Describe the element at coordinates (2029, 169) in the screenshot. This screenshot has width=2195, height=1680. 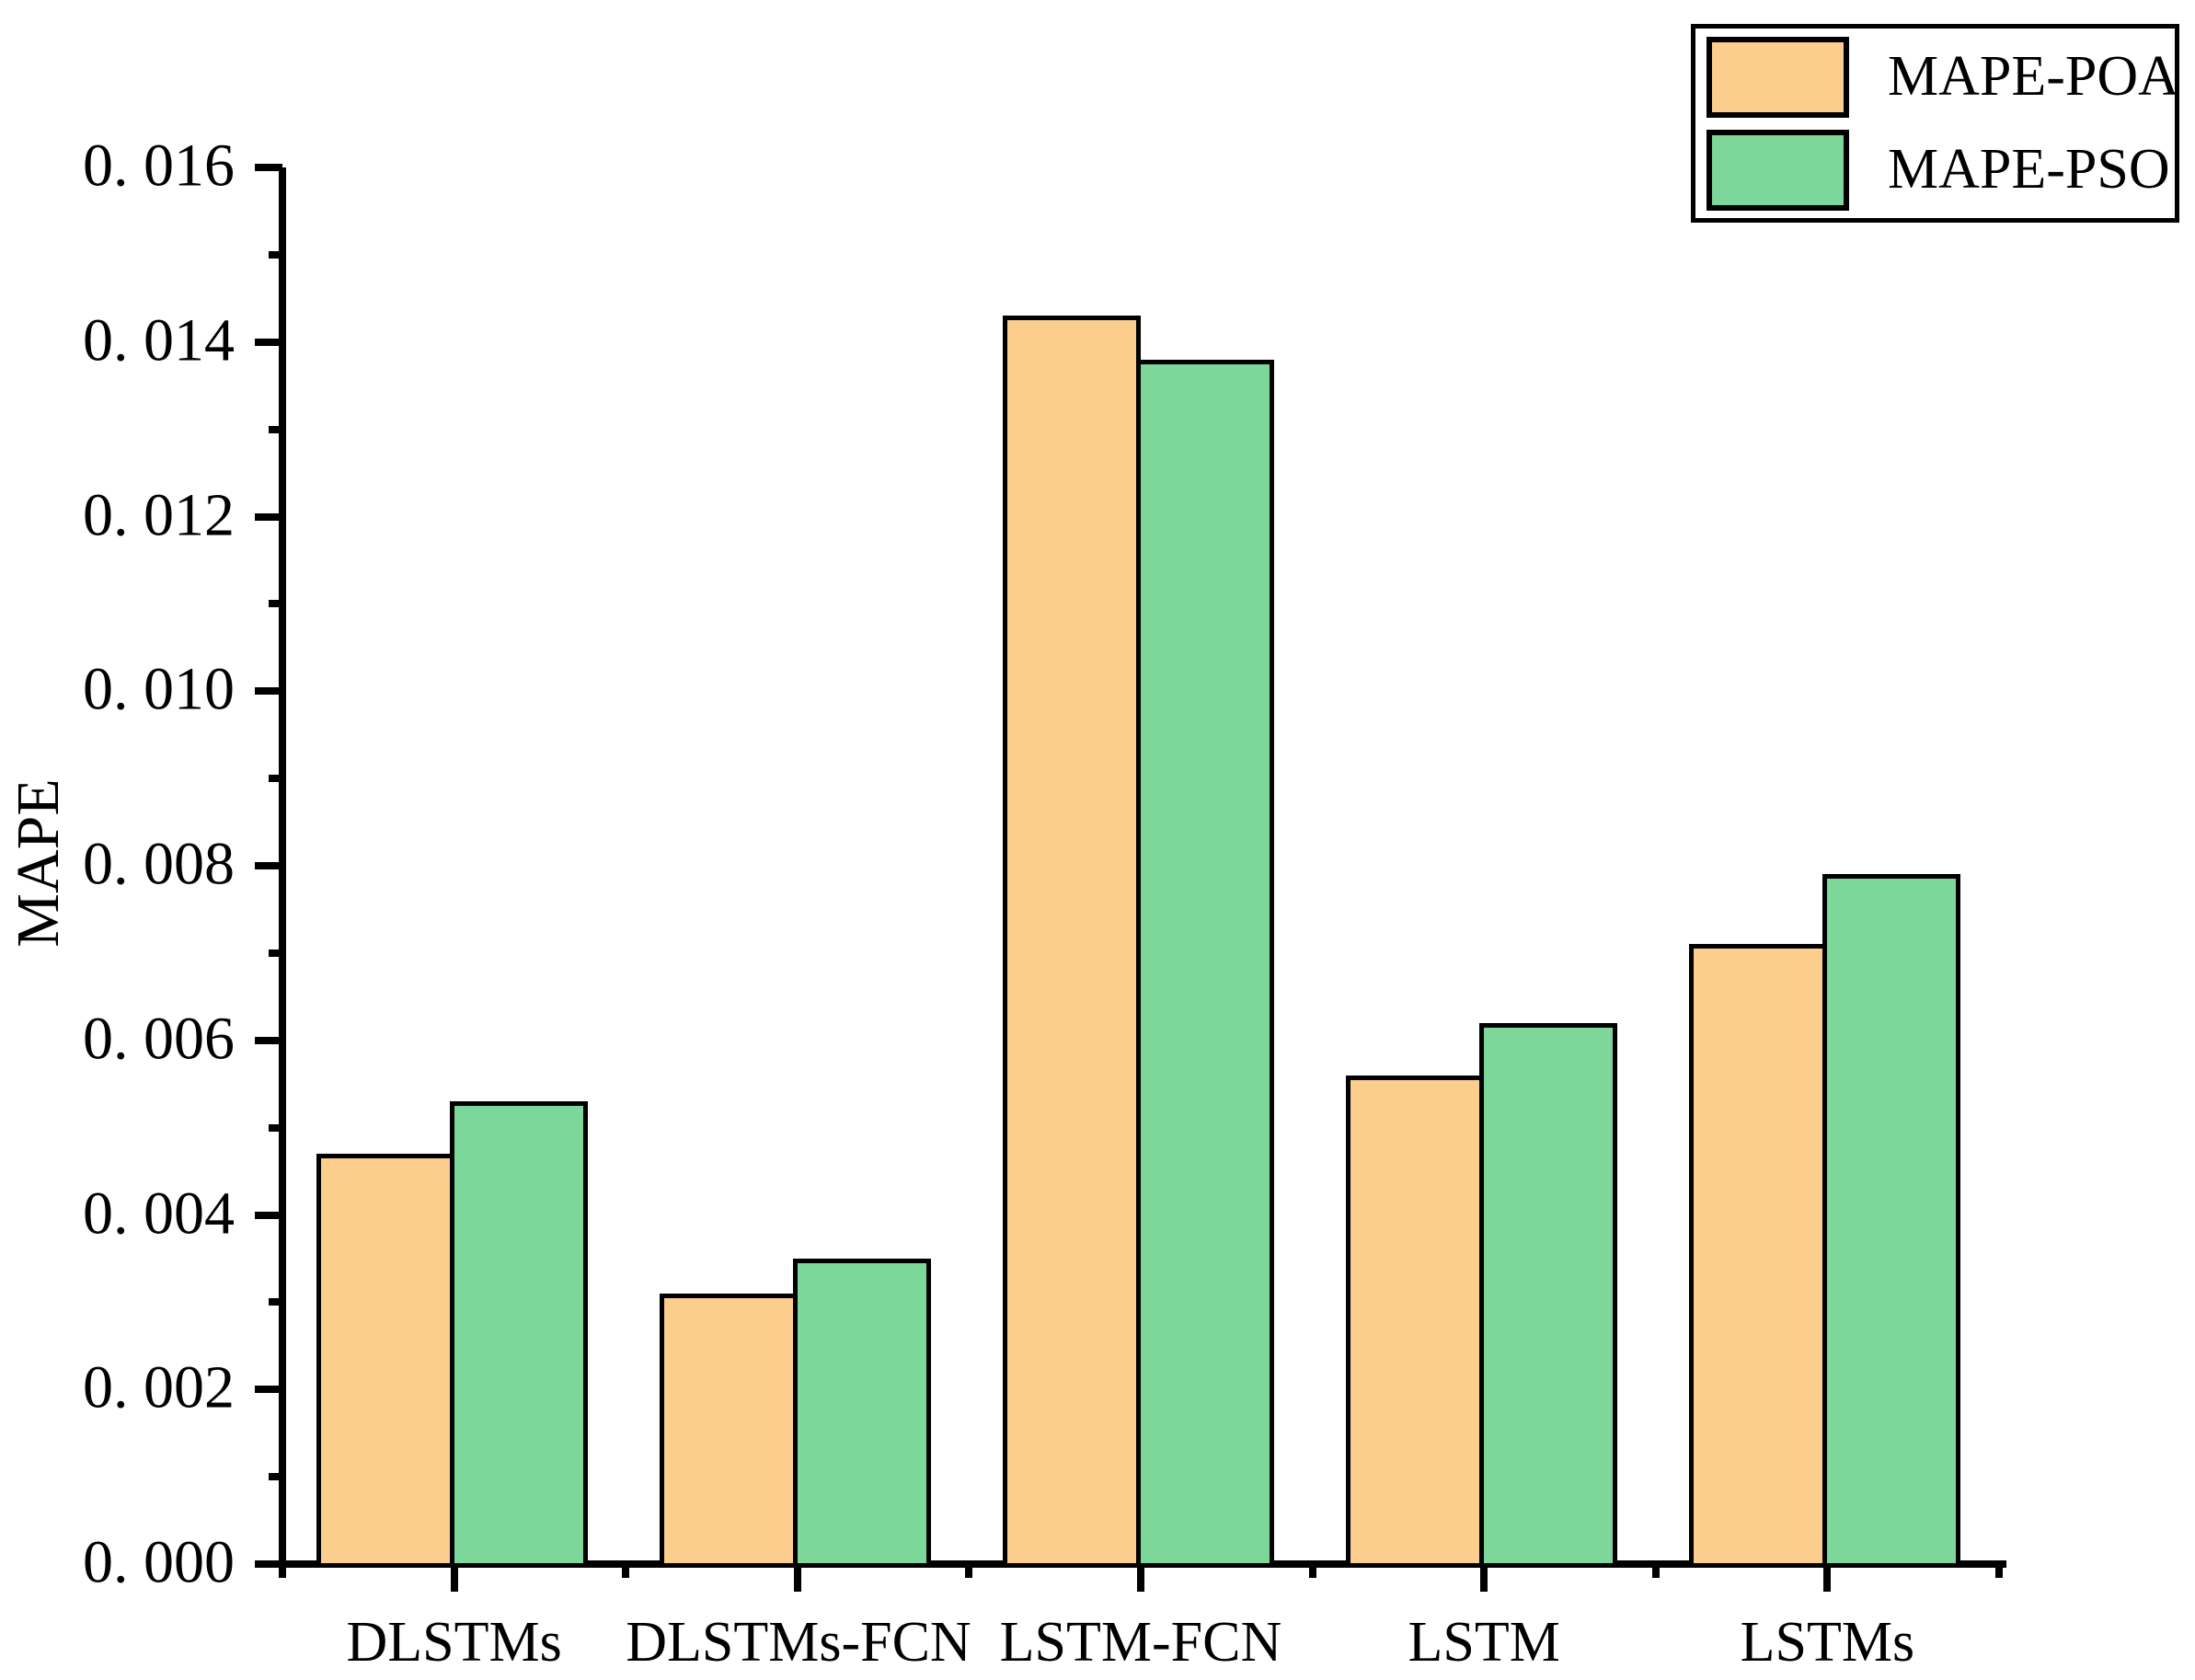
I see `legend-label: MAPE-PSO` at that location.